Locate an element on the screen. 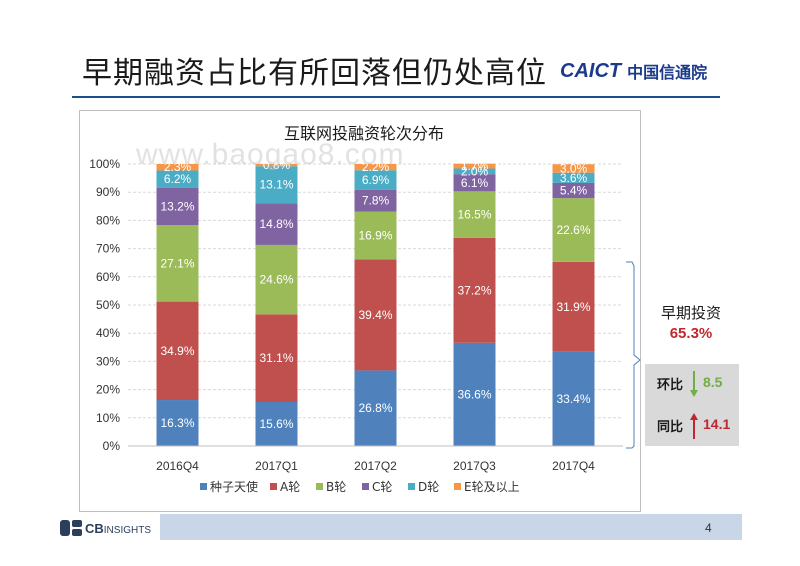  data-label: 22.6% is located at coordinates (573, 230).